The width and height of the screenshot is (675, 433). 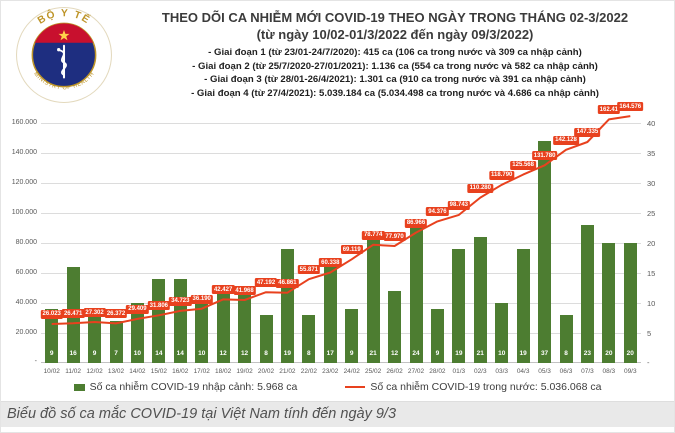 I want to click on x-axis-tick: 09/3, so click(x=630, y=371).